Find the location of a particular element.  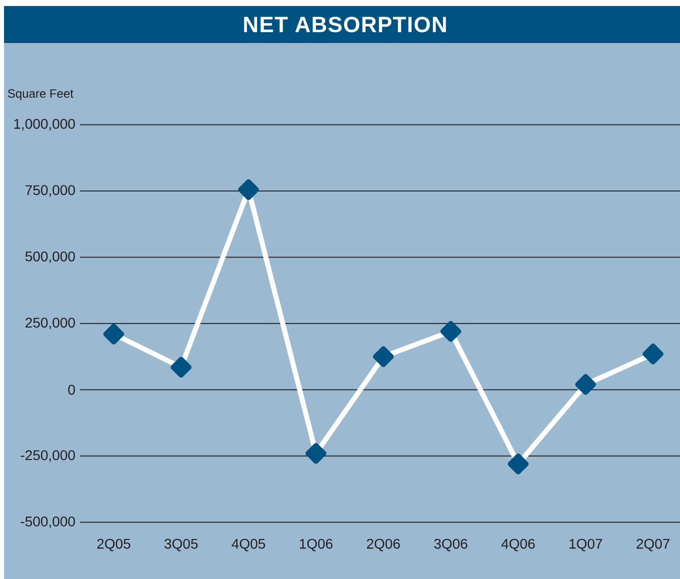

y-tick-label: 750,000 is located at coordinates (50, 191).